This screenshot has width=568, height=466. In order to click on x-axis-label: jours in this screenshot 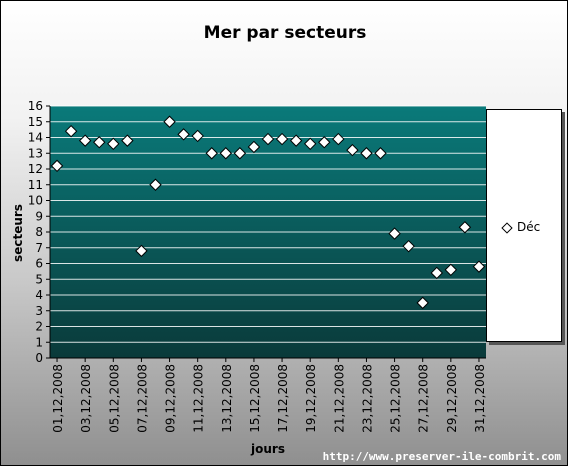, I will do `click(267, 449)`.